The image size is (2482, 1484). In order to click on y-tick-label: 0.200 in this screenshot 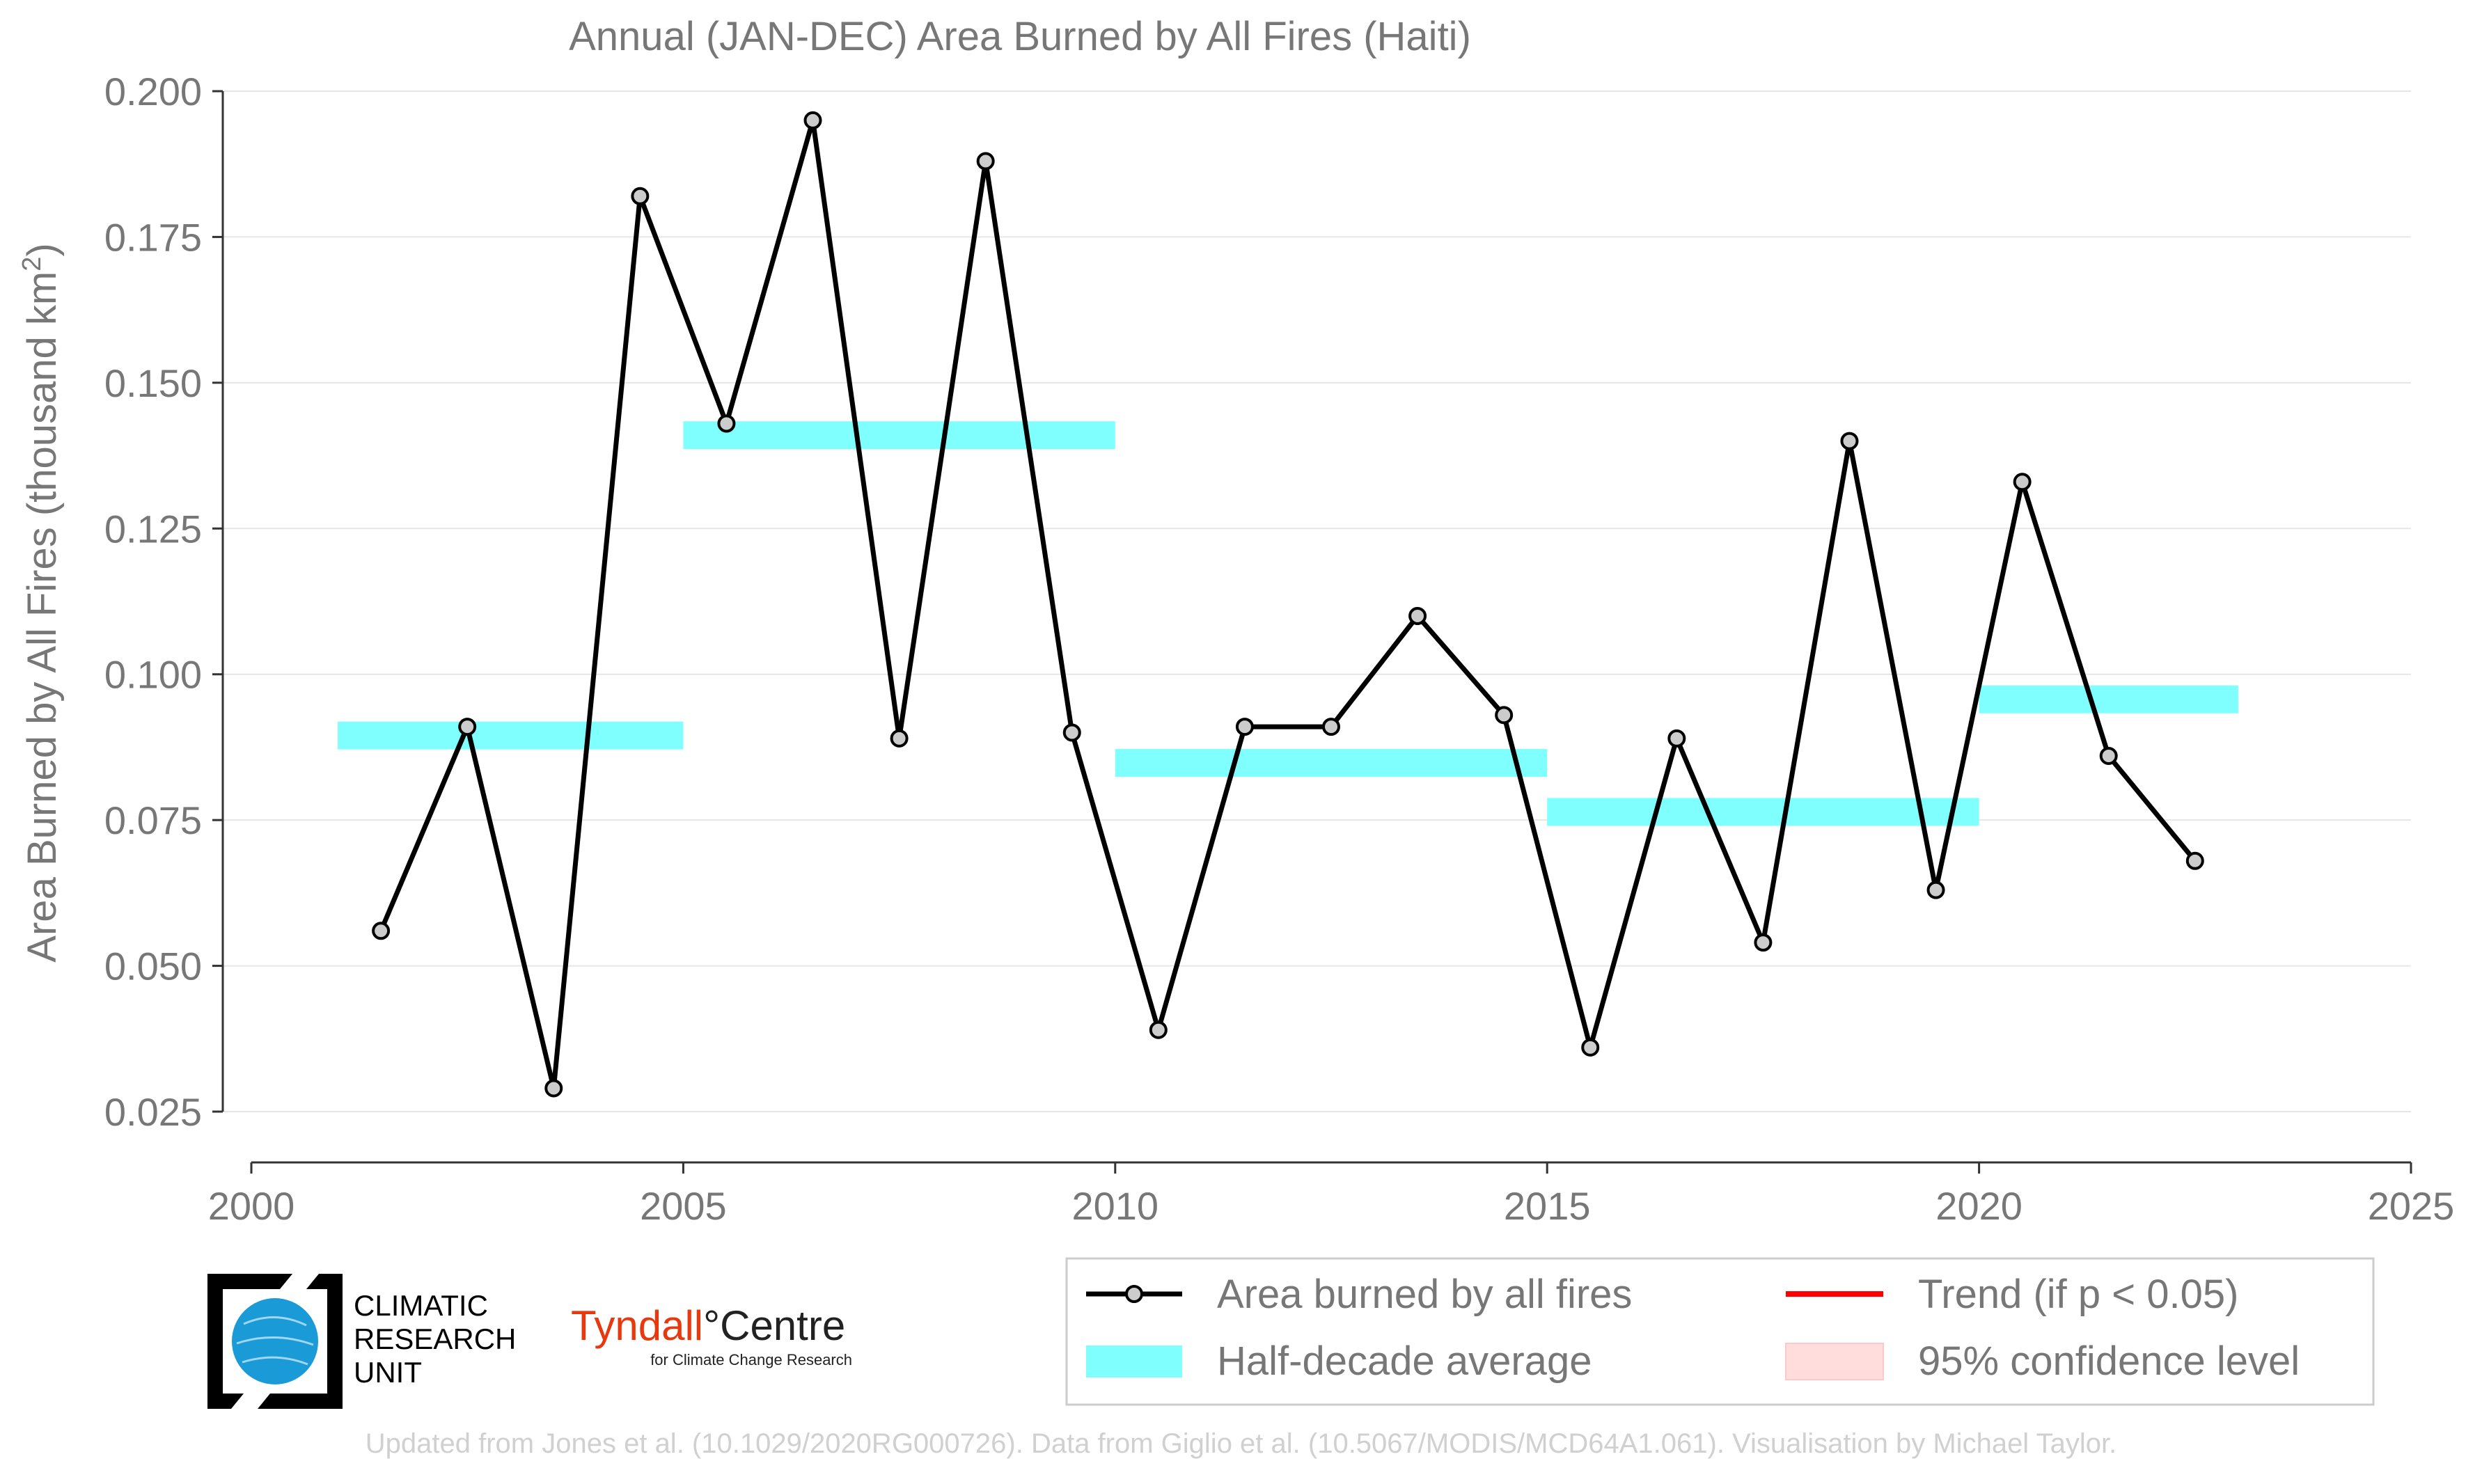, I will do `click(153, 92)`.